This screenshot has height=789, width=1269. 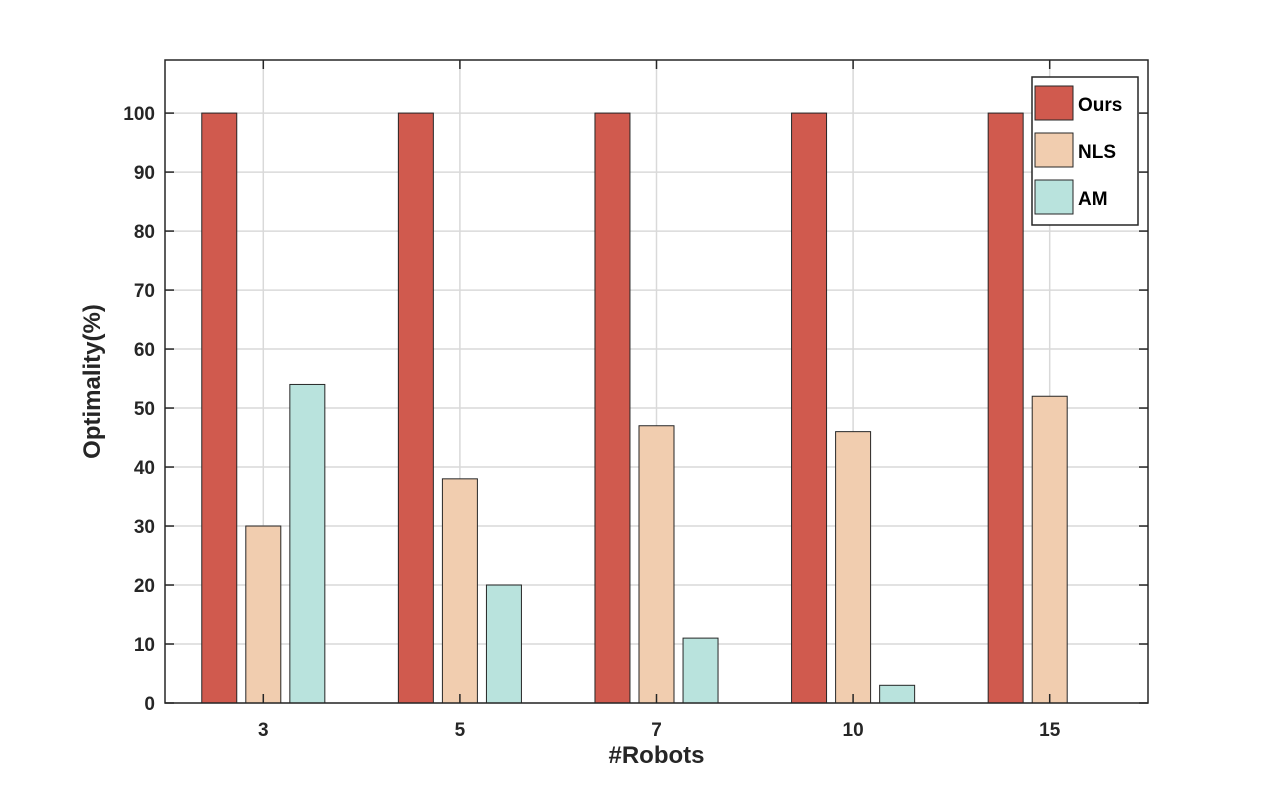 I want to click on x-axis-title: #Robots, so click(x=657, y=755).